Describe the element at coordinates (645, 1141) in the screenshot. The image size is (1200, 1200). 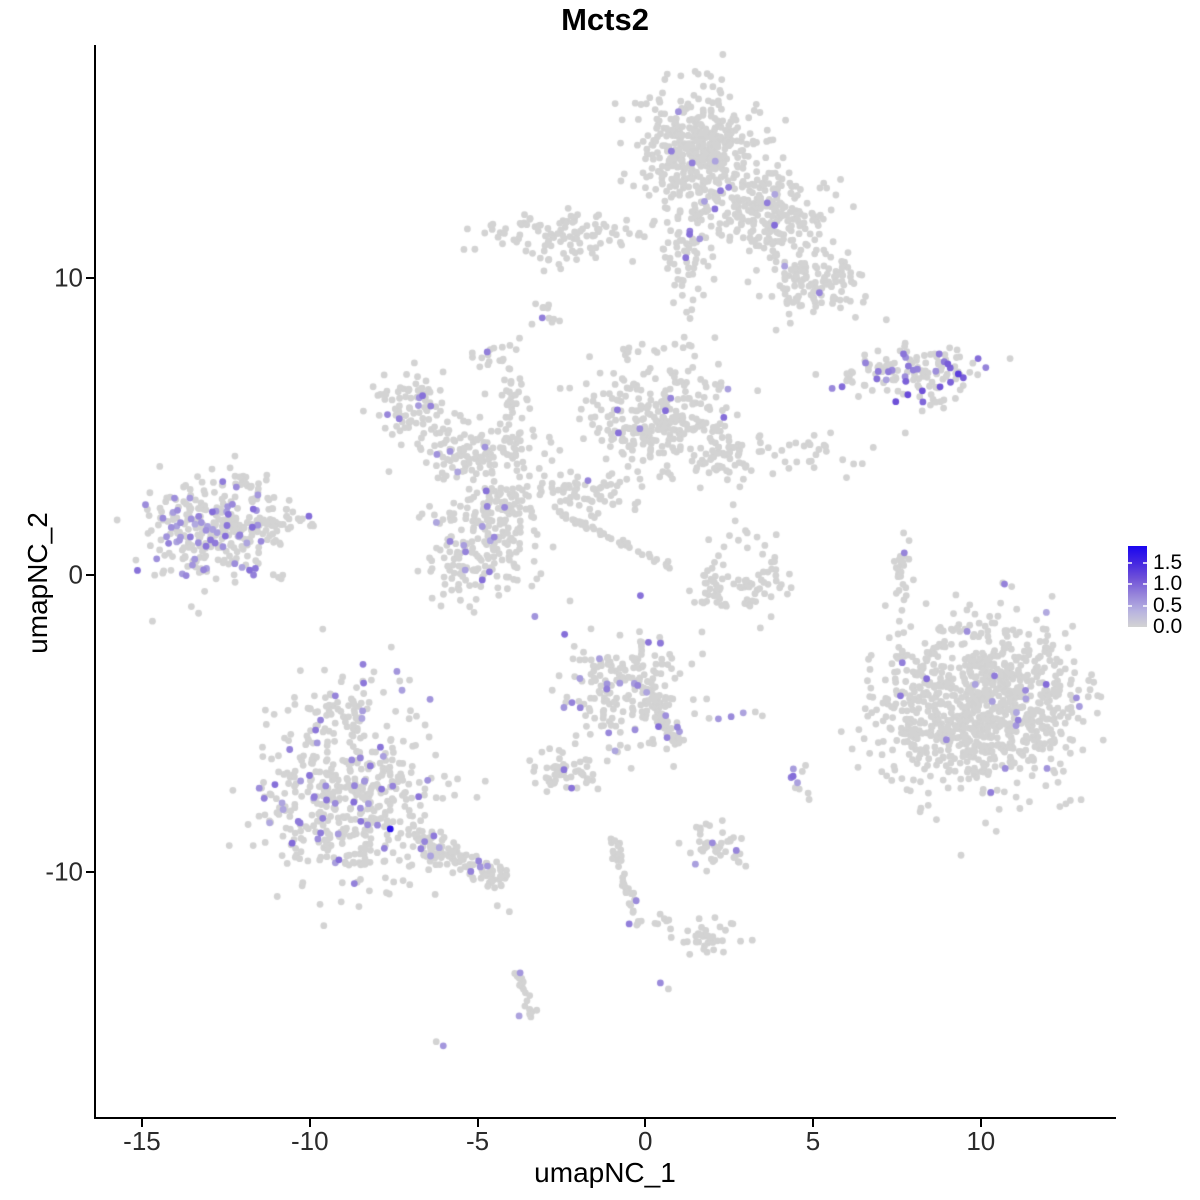
I see `x-tick-label: 0` at that location.